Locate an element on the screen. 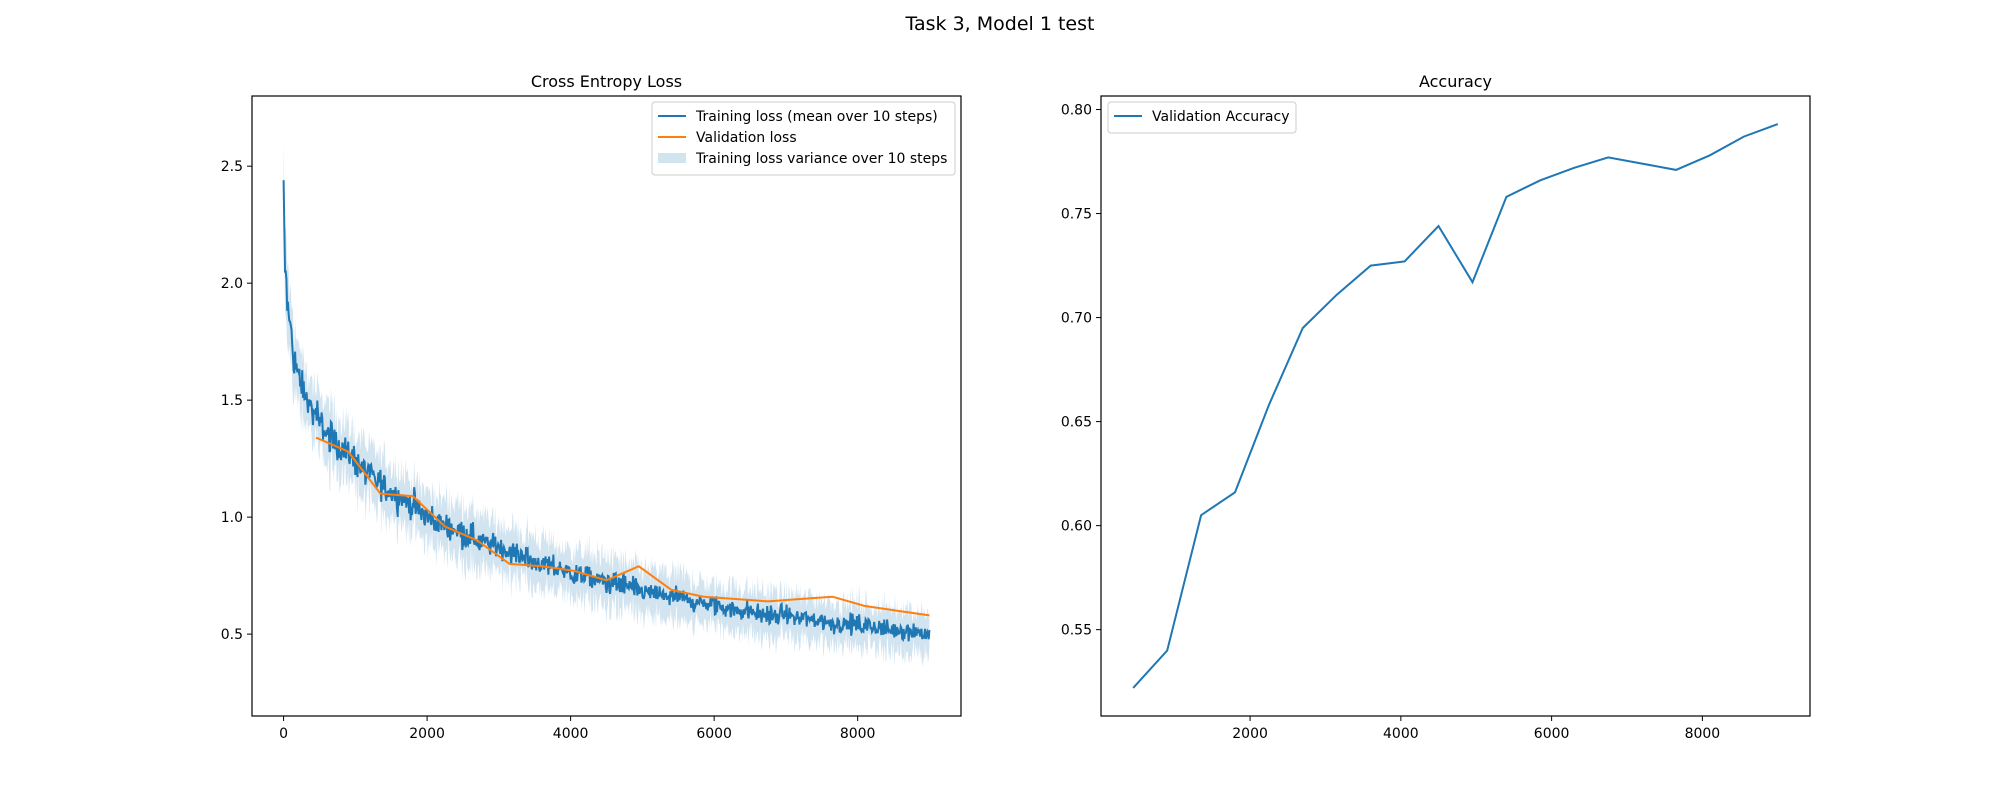 The width and height of the screenshot is (2000, 804). y-tick-label: 0.65 is located at coordinates (1076, 423).